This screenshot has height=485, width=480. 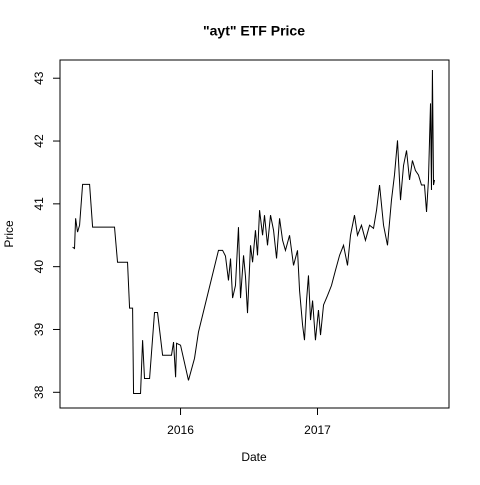 What do you see at coordinates (39, 204) in the screenshot?
I see `y-tick-label: 41` at bounding box center [39, 204].